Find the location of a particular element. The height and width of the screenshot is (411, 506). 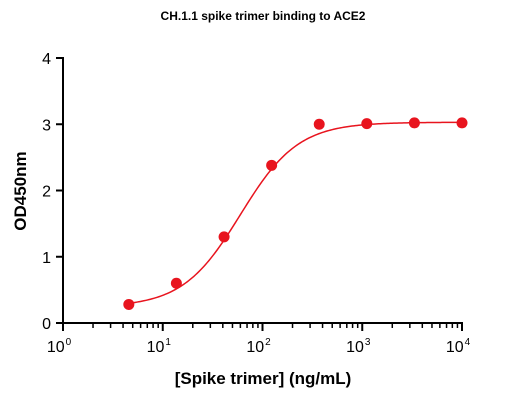

y-tick-label: 1 is located at coordinates (46, 258).